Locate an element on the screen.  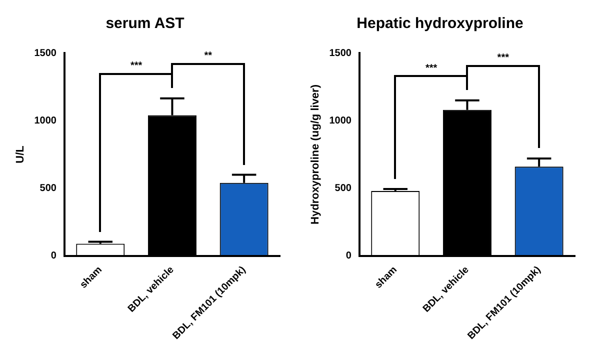
chart-title: serum AST is located at coordinates (145, 23).